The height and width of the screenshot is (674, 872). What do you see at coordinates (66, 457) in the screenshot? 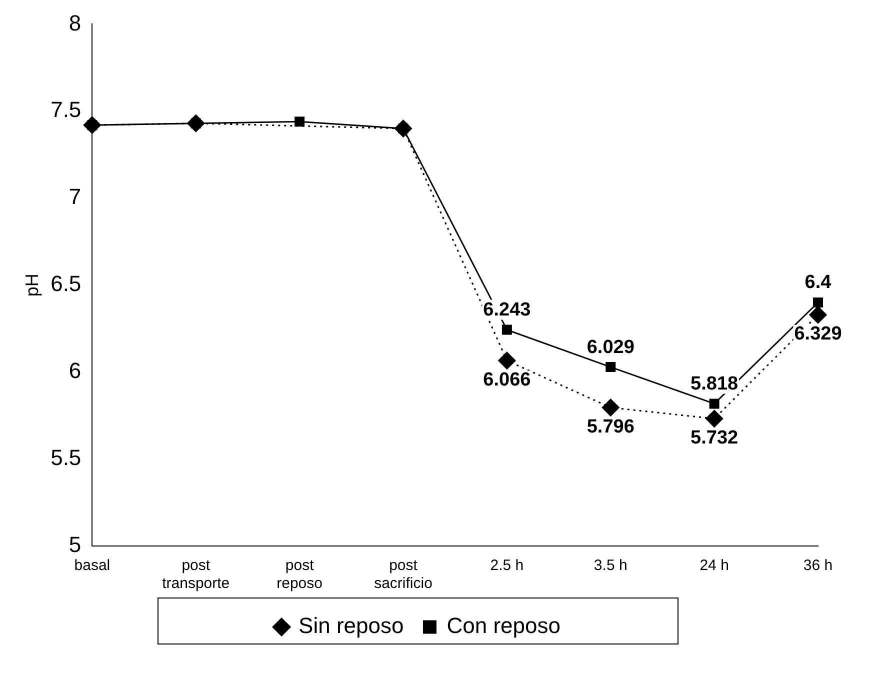
I see `y-tick-label: 5.5` at bounding box center [66, 457].